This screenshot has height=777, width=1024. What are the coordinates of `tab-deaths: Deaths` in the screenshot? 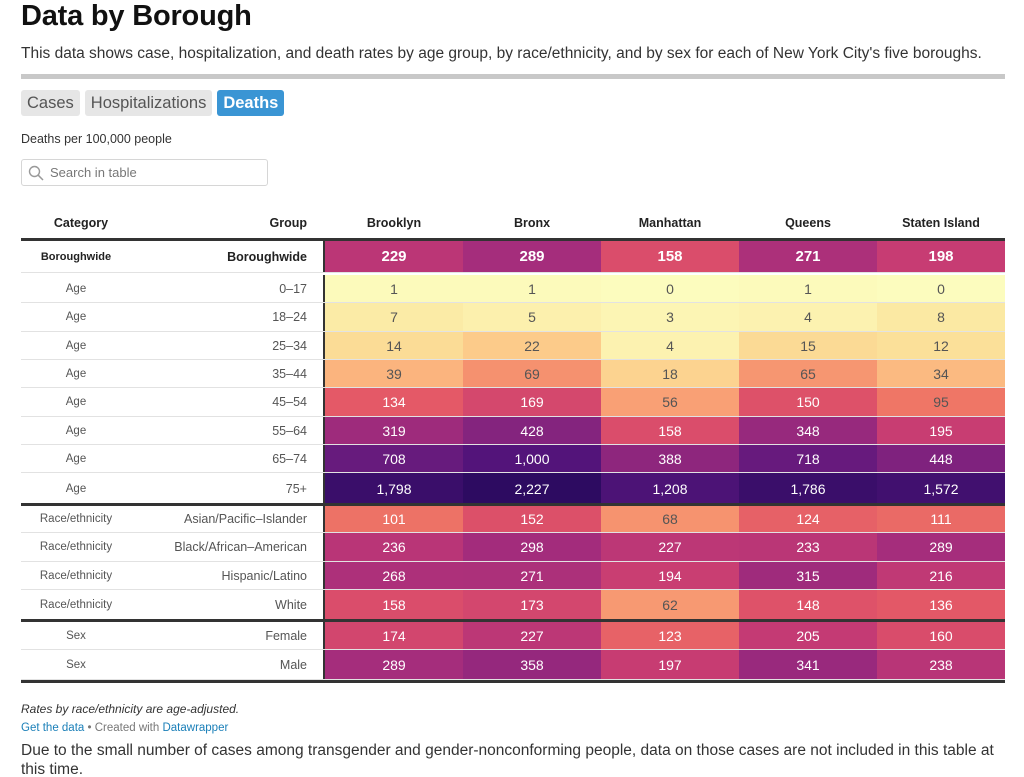 It's located at (251, 103).